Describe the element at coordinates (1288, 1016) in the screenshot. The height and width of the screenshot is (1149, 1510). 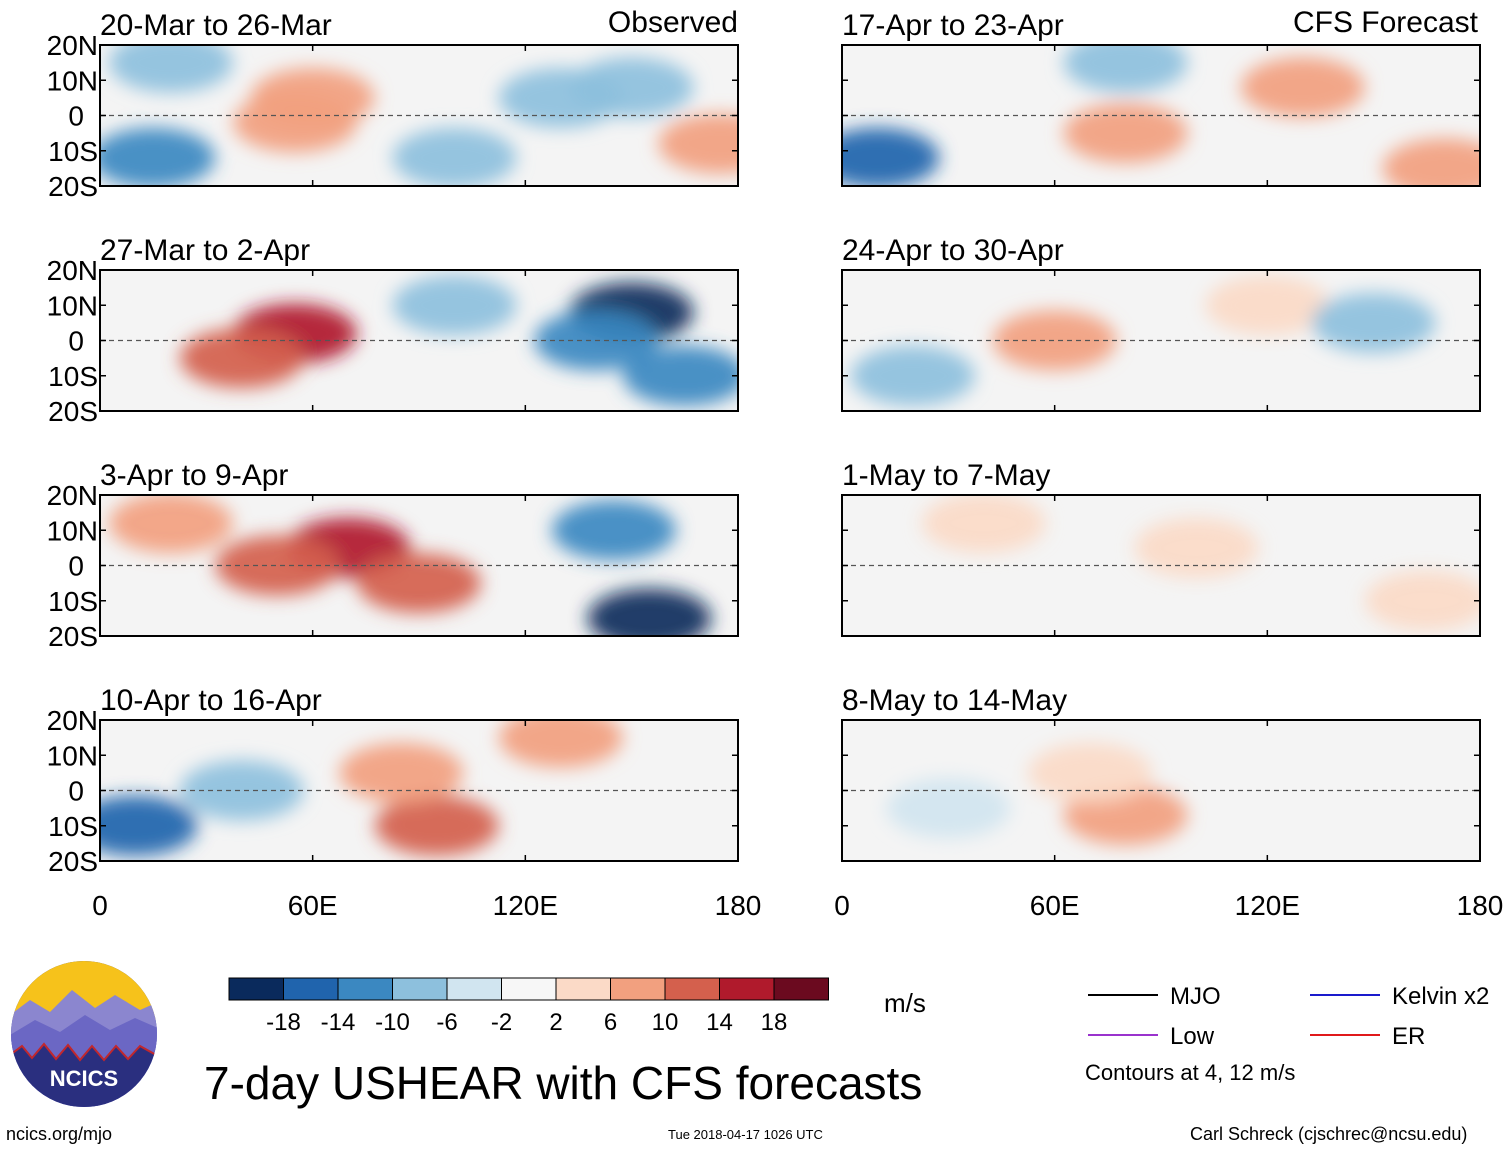
I see `contour-legend: MJO Kelvin x2 Low ER` at that location.